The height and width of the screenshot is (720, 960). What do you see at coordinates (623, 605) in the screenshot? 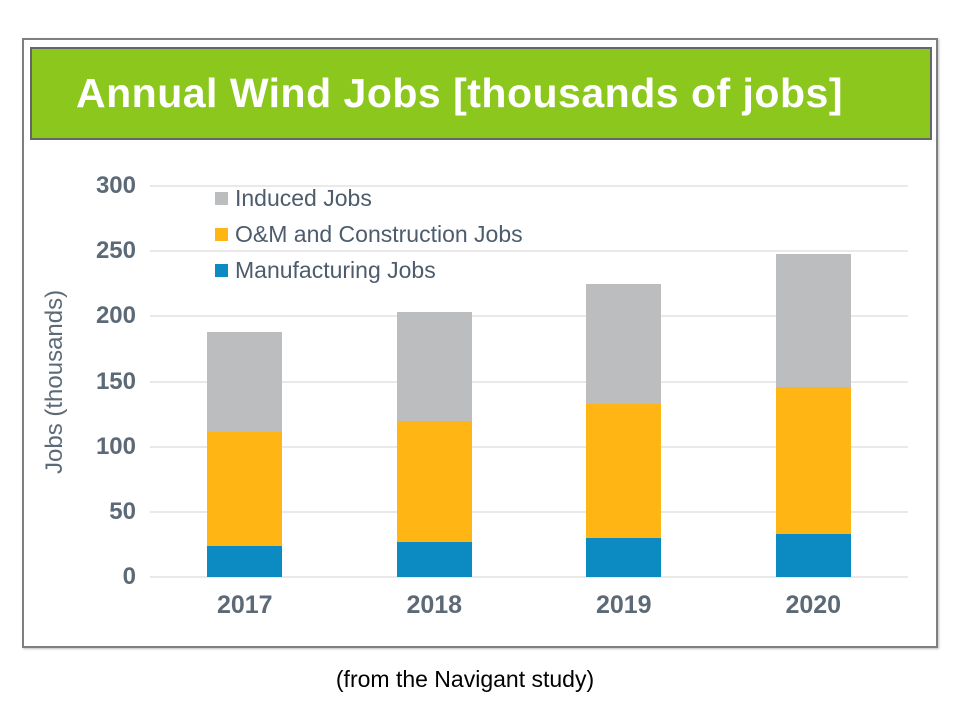
I see `x-tick-label: 2019` at bounding box center [623, 605].